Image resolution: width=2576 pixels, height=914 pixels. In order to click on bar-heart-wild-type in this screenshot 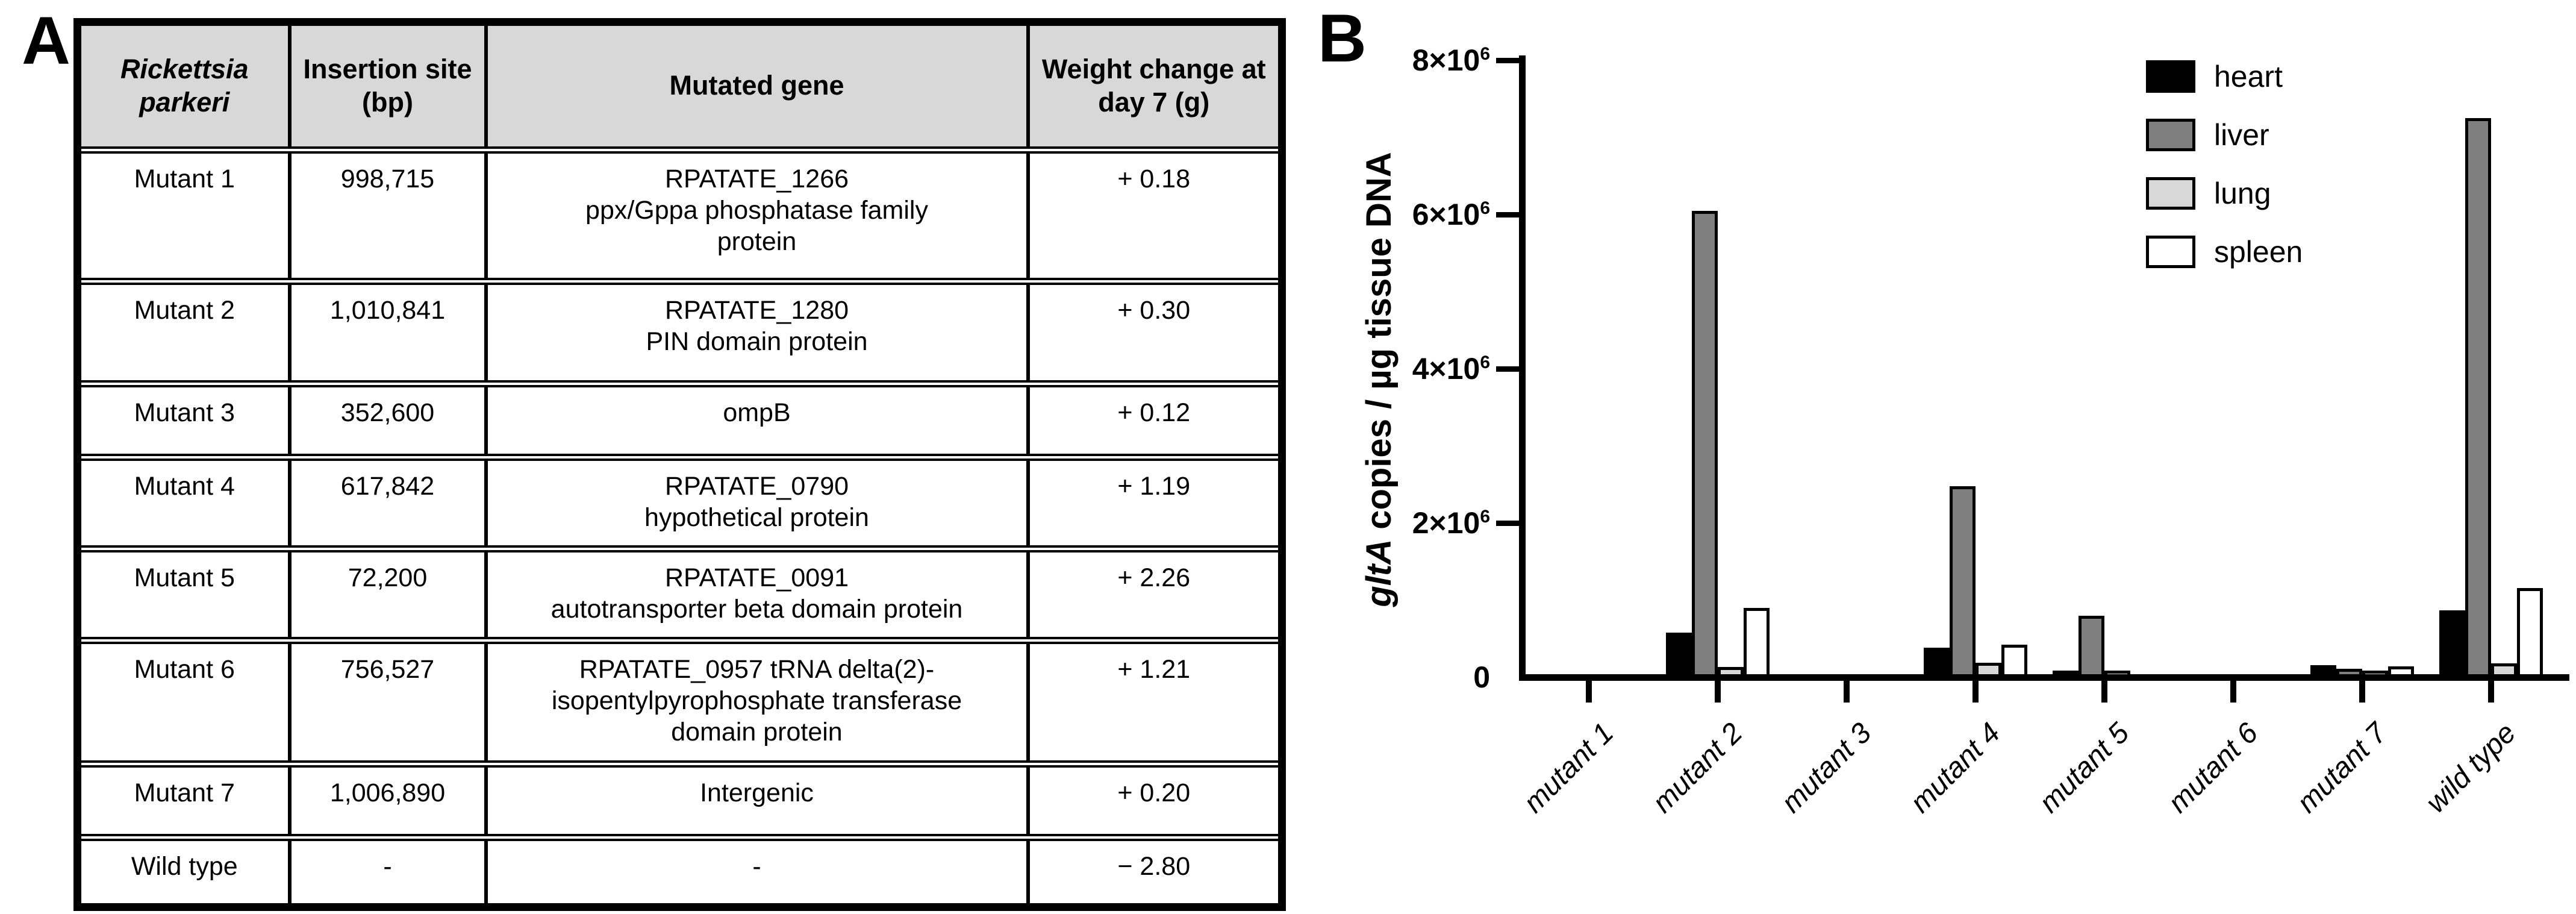, I will do `click(2452, 645)`.